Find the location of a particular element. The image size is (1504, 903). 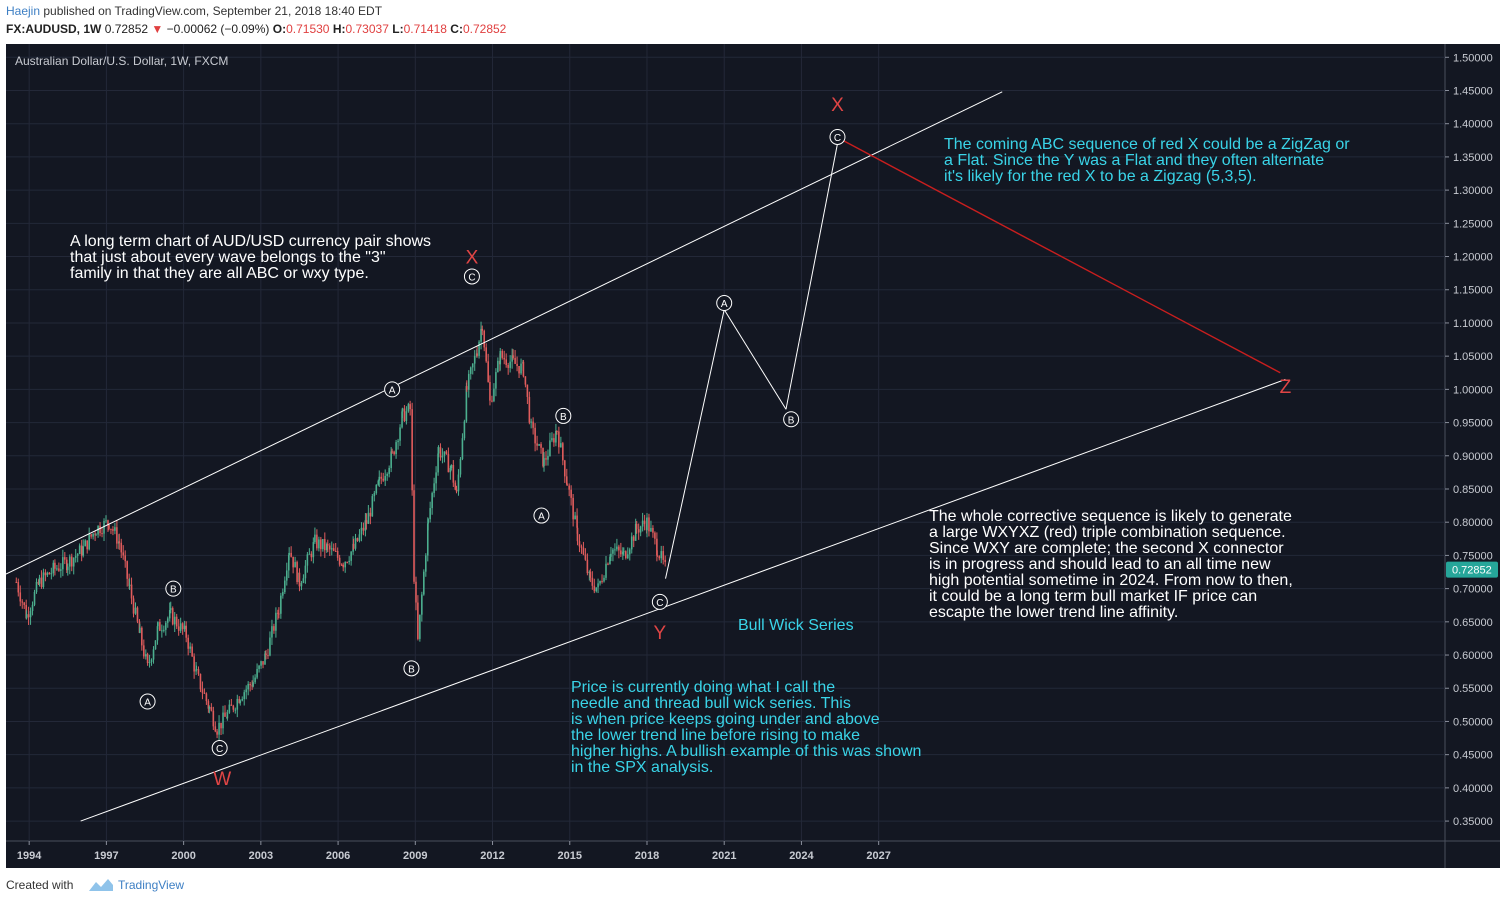

y-tick-label: 1.25000 is located at coordinates (1473, 224).